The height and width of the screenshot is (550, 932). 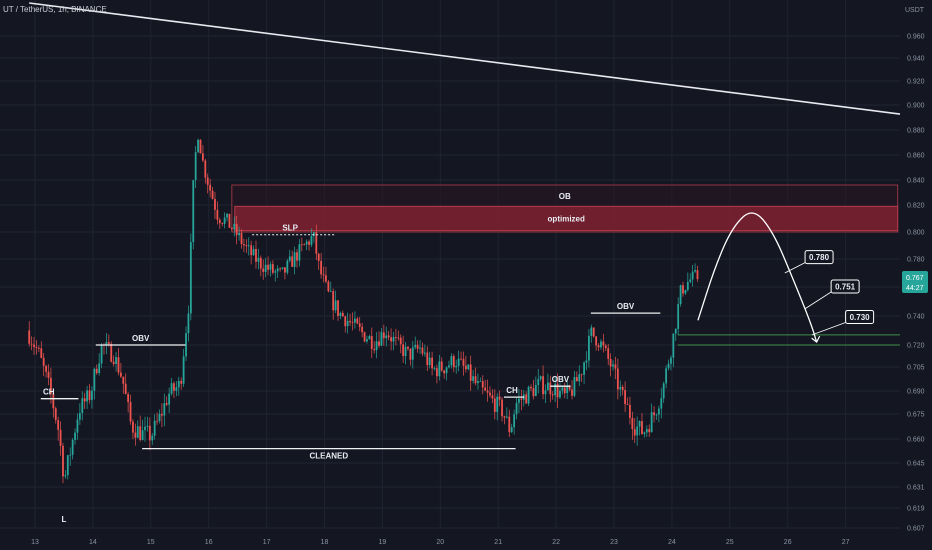 I want to click on zone-optimized, so click(x=566, y=218).